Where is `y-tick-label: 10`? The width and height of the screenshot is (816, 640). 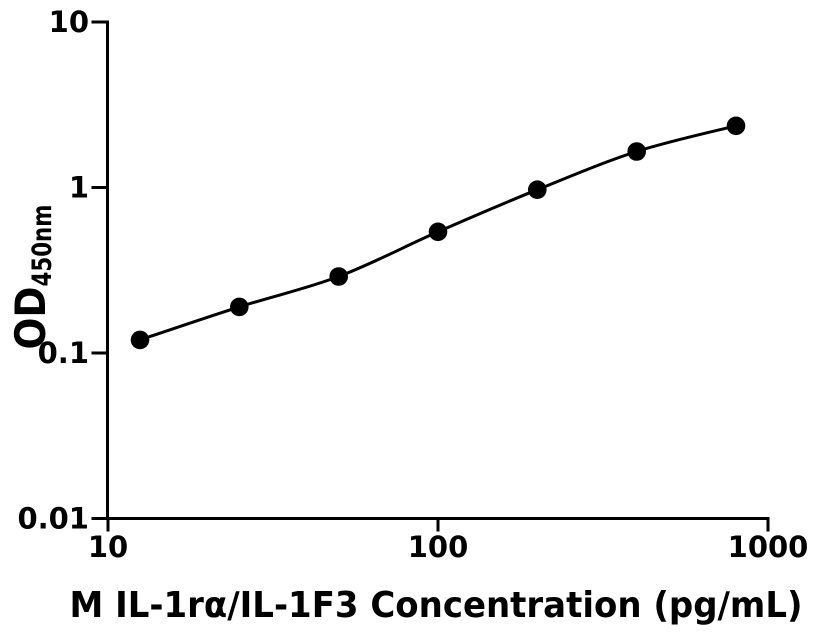 y-tick-label: 10 is located at coordinates (69, 22).